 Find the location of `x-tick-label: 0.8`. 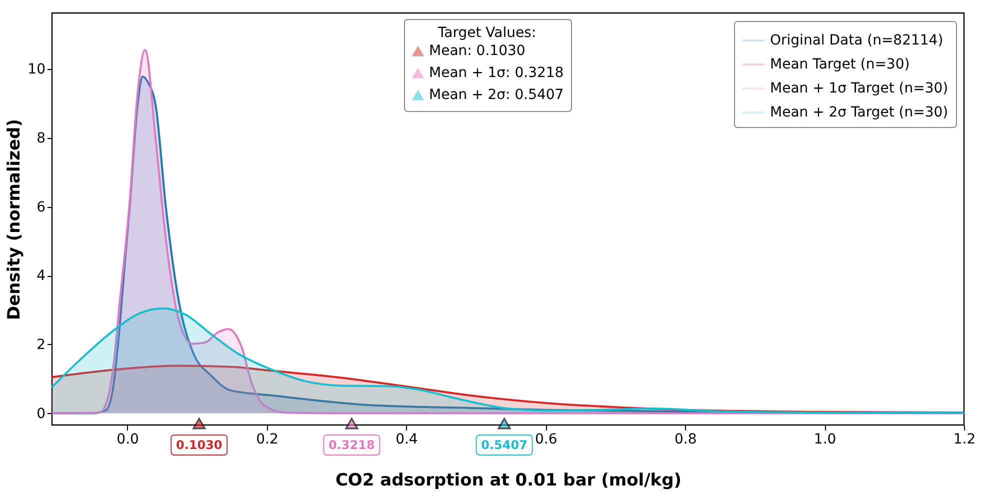

x-tick-label: 0.8 is located at coordinates (685, 440).